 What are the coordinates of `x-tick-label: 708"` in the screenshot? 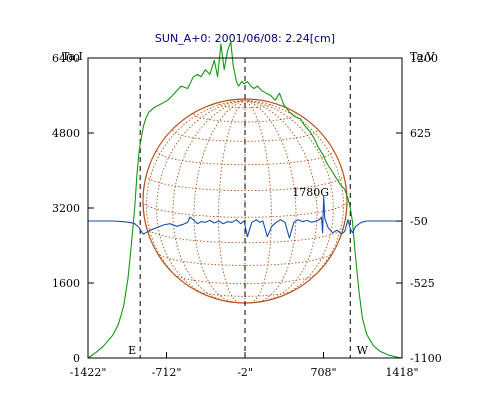 It's located at (323, 372).